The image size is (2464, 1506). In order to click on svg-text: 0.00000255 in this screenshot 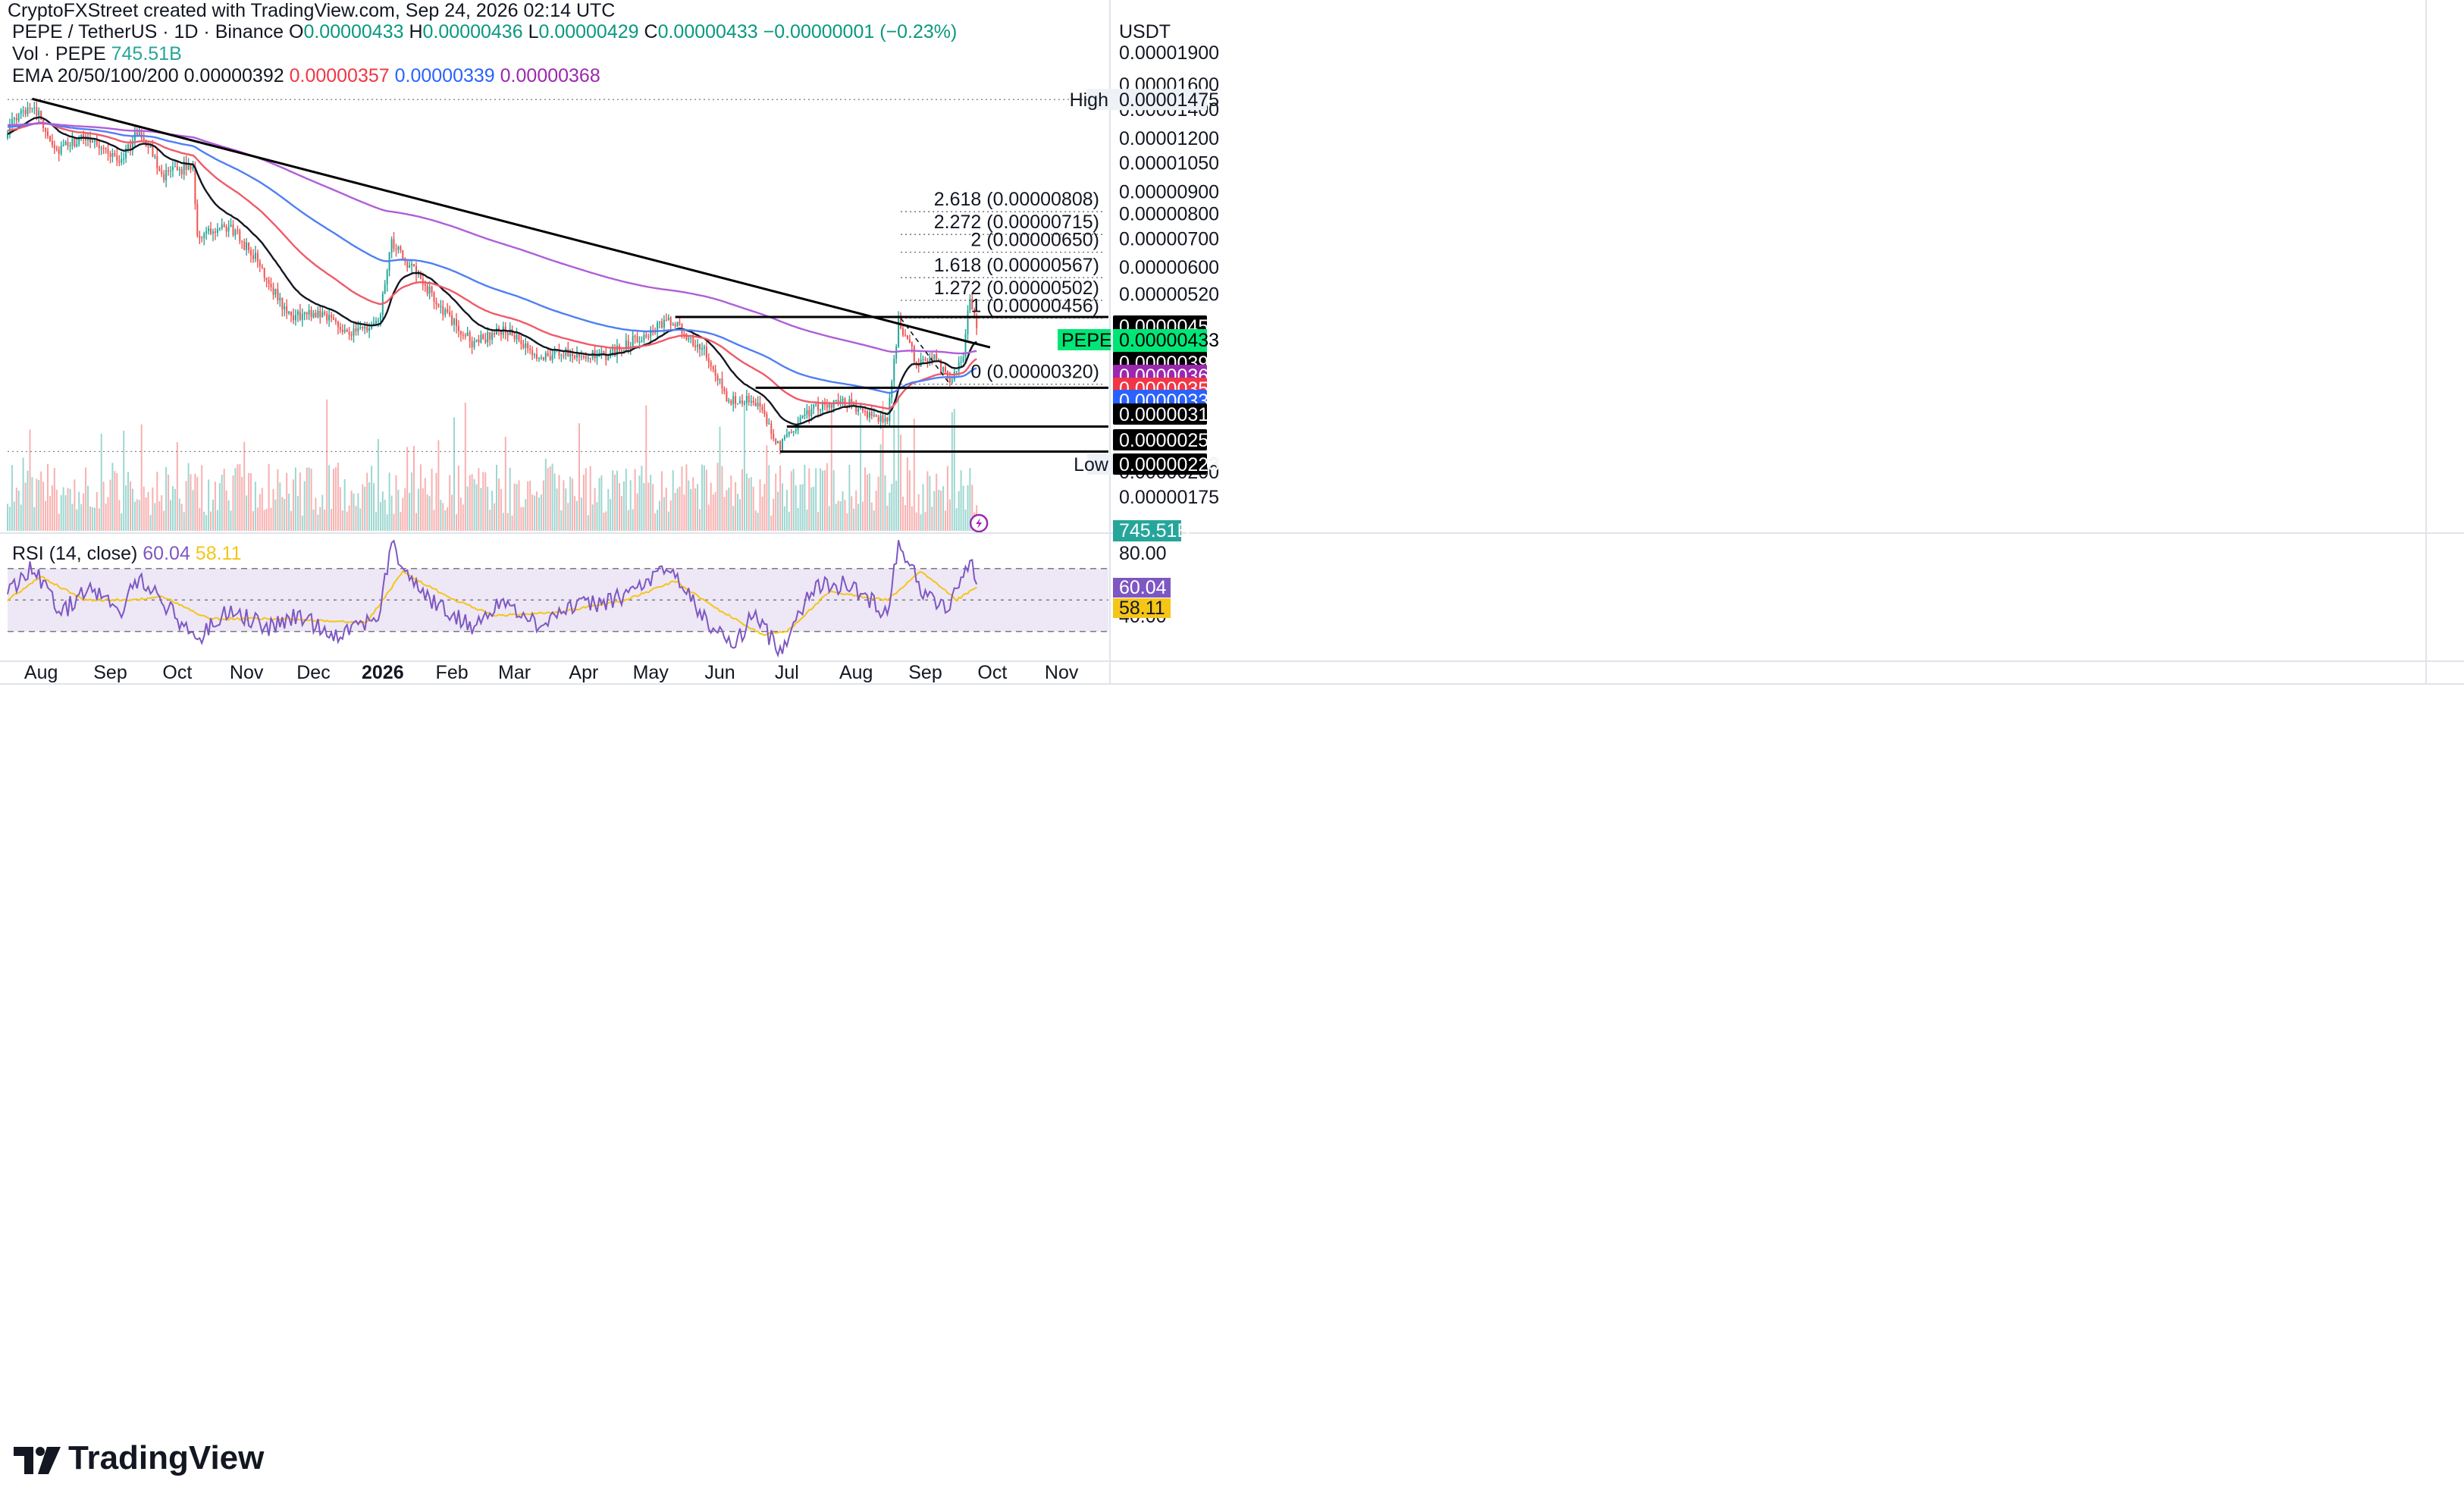, I will do `click(1169, 440)`.